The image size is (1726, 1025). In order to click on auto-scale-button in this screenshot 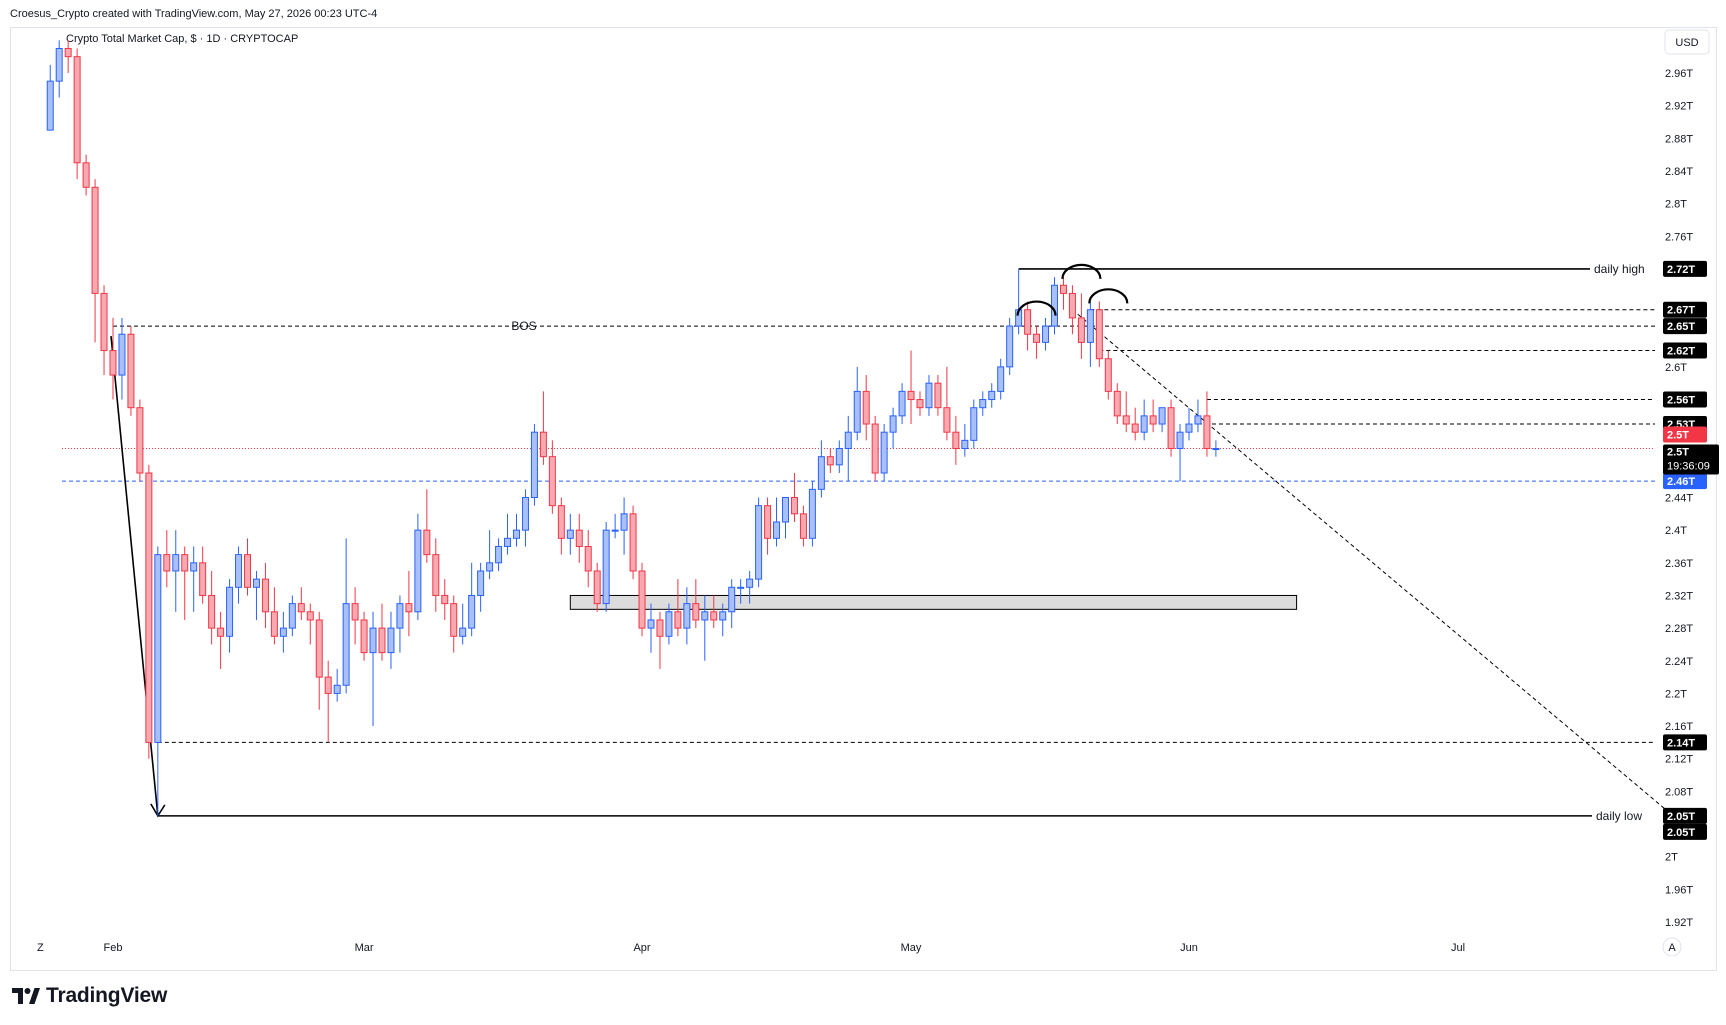, I will do `click(1672, 947)`.